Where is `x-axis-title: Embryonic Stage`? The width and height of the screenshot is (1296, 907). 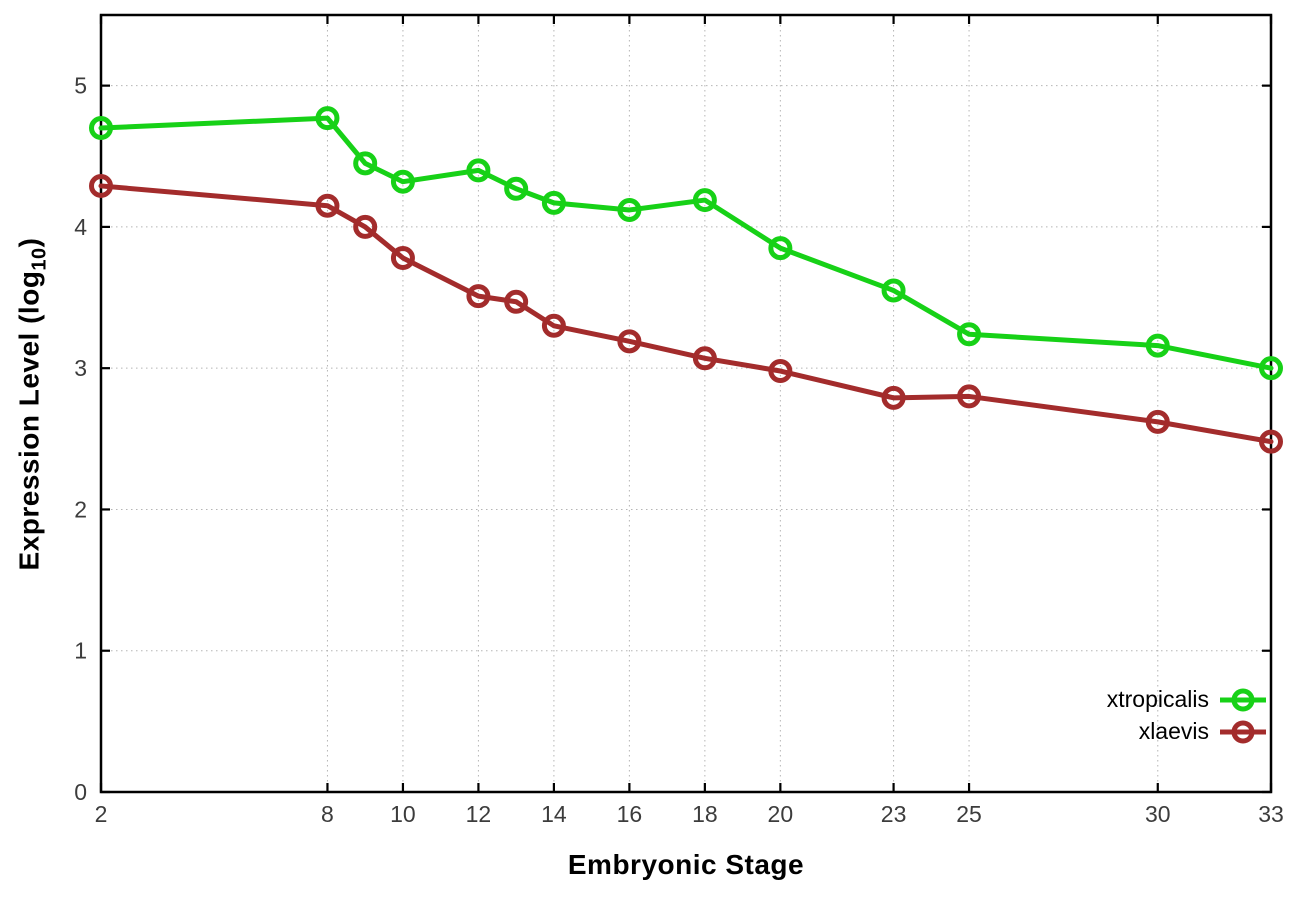
x-axis-title: Embryonic Stage is located at coordinates (686, 865).